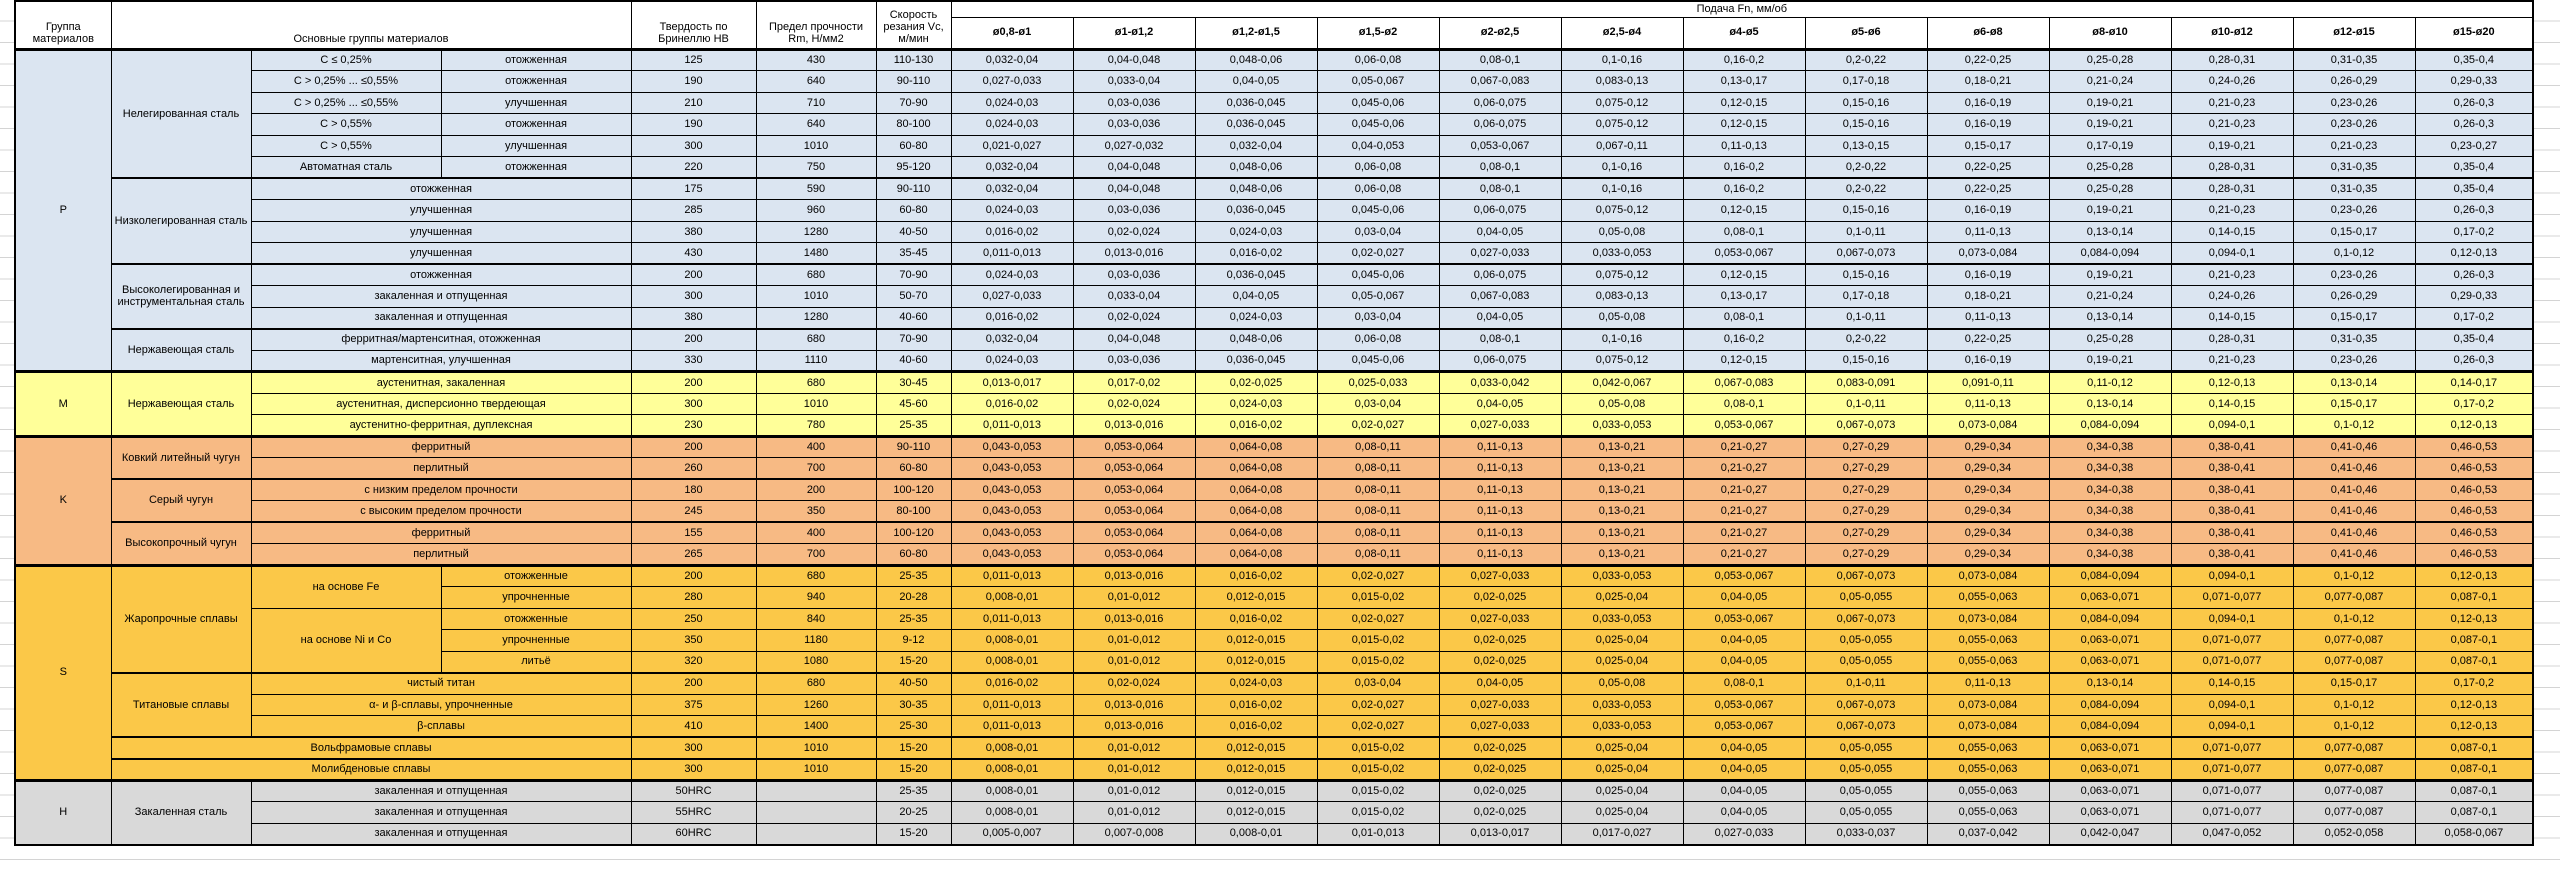  I want to click on cell-group-code: M, so click(63, 403).